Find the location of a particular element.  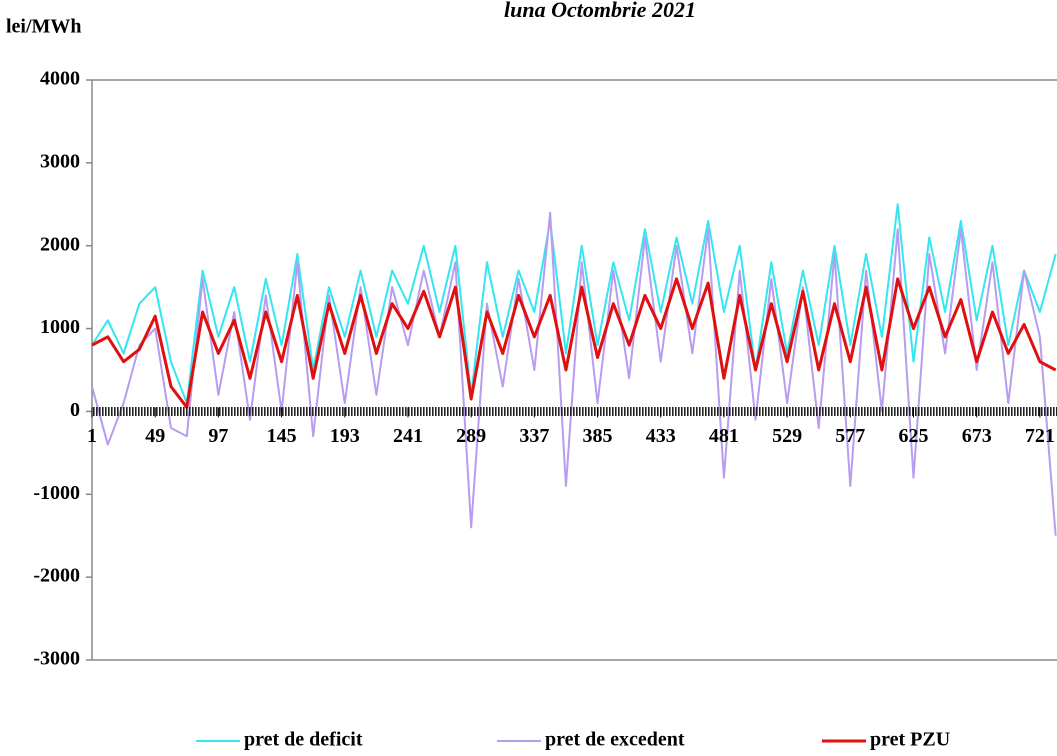

x-tick-label: 385 is located at coordinates (598, 436).